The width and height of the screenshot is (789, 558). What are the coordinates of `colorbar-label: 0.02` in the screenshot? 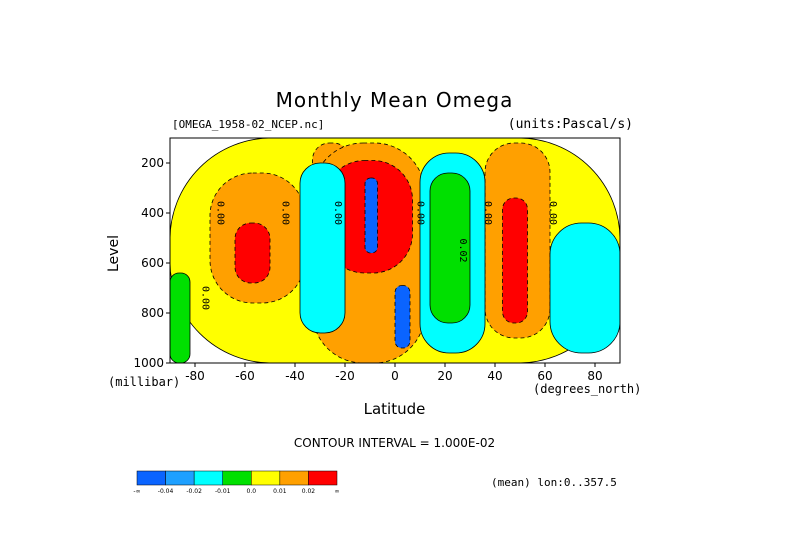 It's located at (309, 491).